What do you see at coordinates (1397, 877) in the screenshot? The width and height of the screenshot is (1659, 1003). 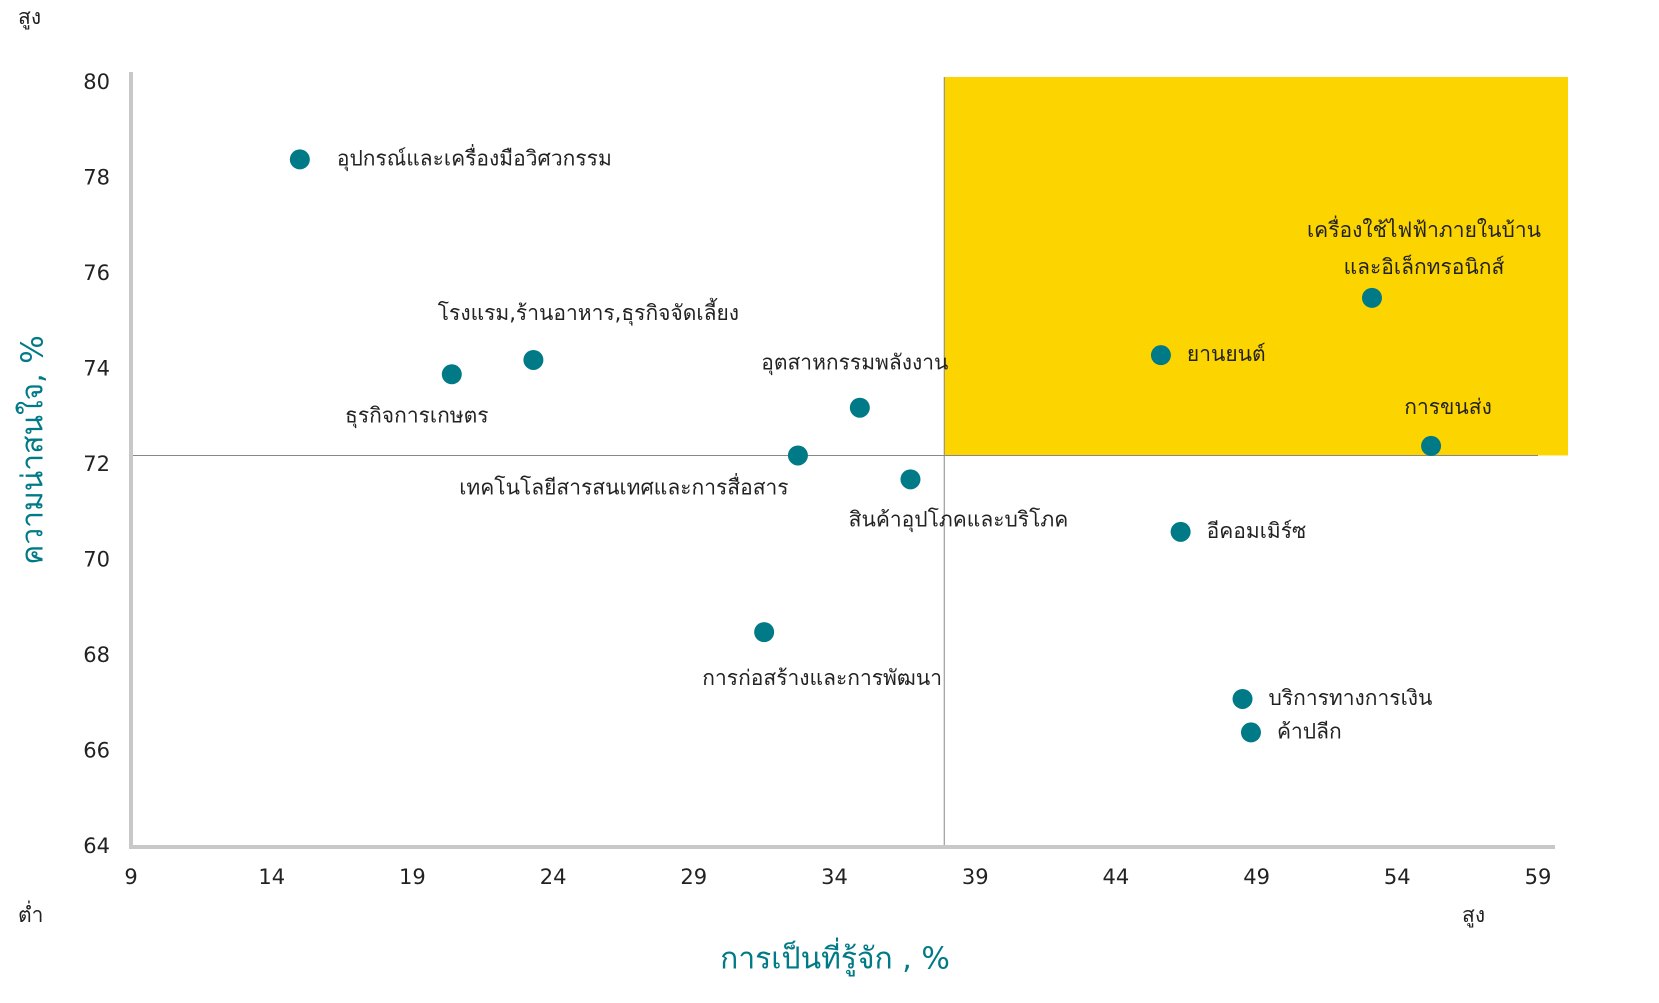 I see `x-tick-label: 54` at bounding box center [1397, 877].